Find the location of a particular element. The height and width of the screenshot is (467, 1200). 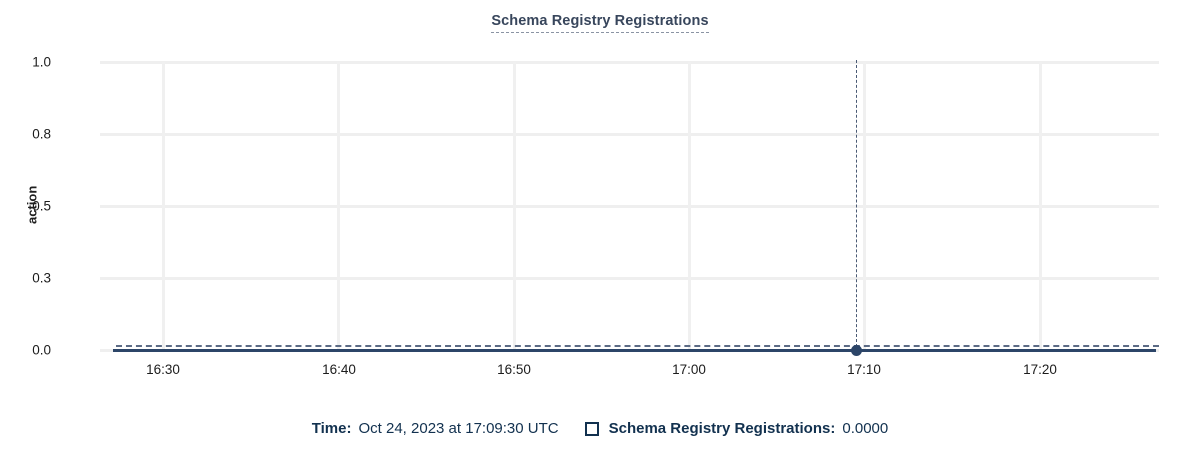

x-tick-label: 17:20 is located at coordinates (1040, 369).